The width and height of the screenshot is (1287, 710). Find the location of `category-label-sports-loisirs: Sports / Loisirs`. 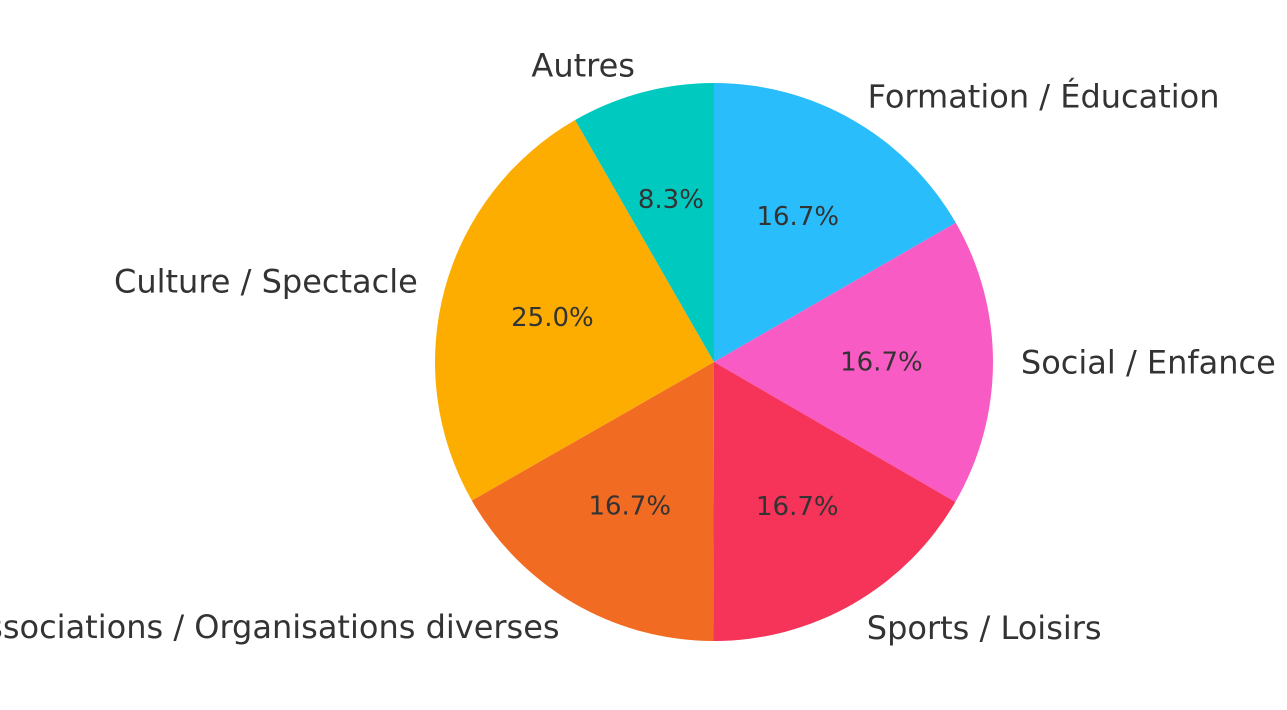

category-label-sports-loisirs: Sports / Loisirs is located at coordinates (984, 628).